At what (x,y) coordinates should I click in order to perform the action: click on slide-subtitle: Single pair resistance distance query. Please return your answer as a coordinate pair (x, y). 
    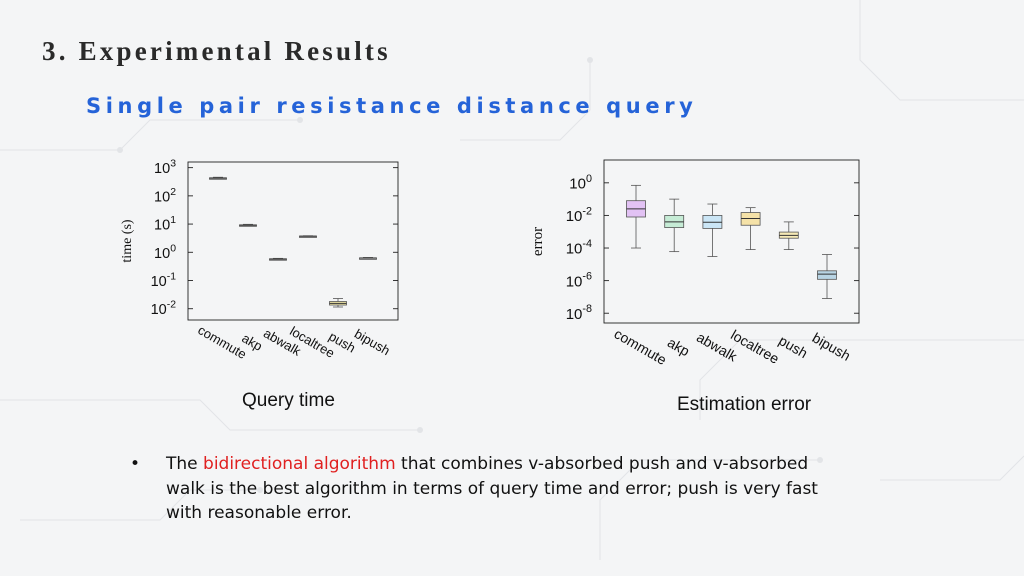
    Looking at the image, I should click on (392, 106).